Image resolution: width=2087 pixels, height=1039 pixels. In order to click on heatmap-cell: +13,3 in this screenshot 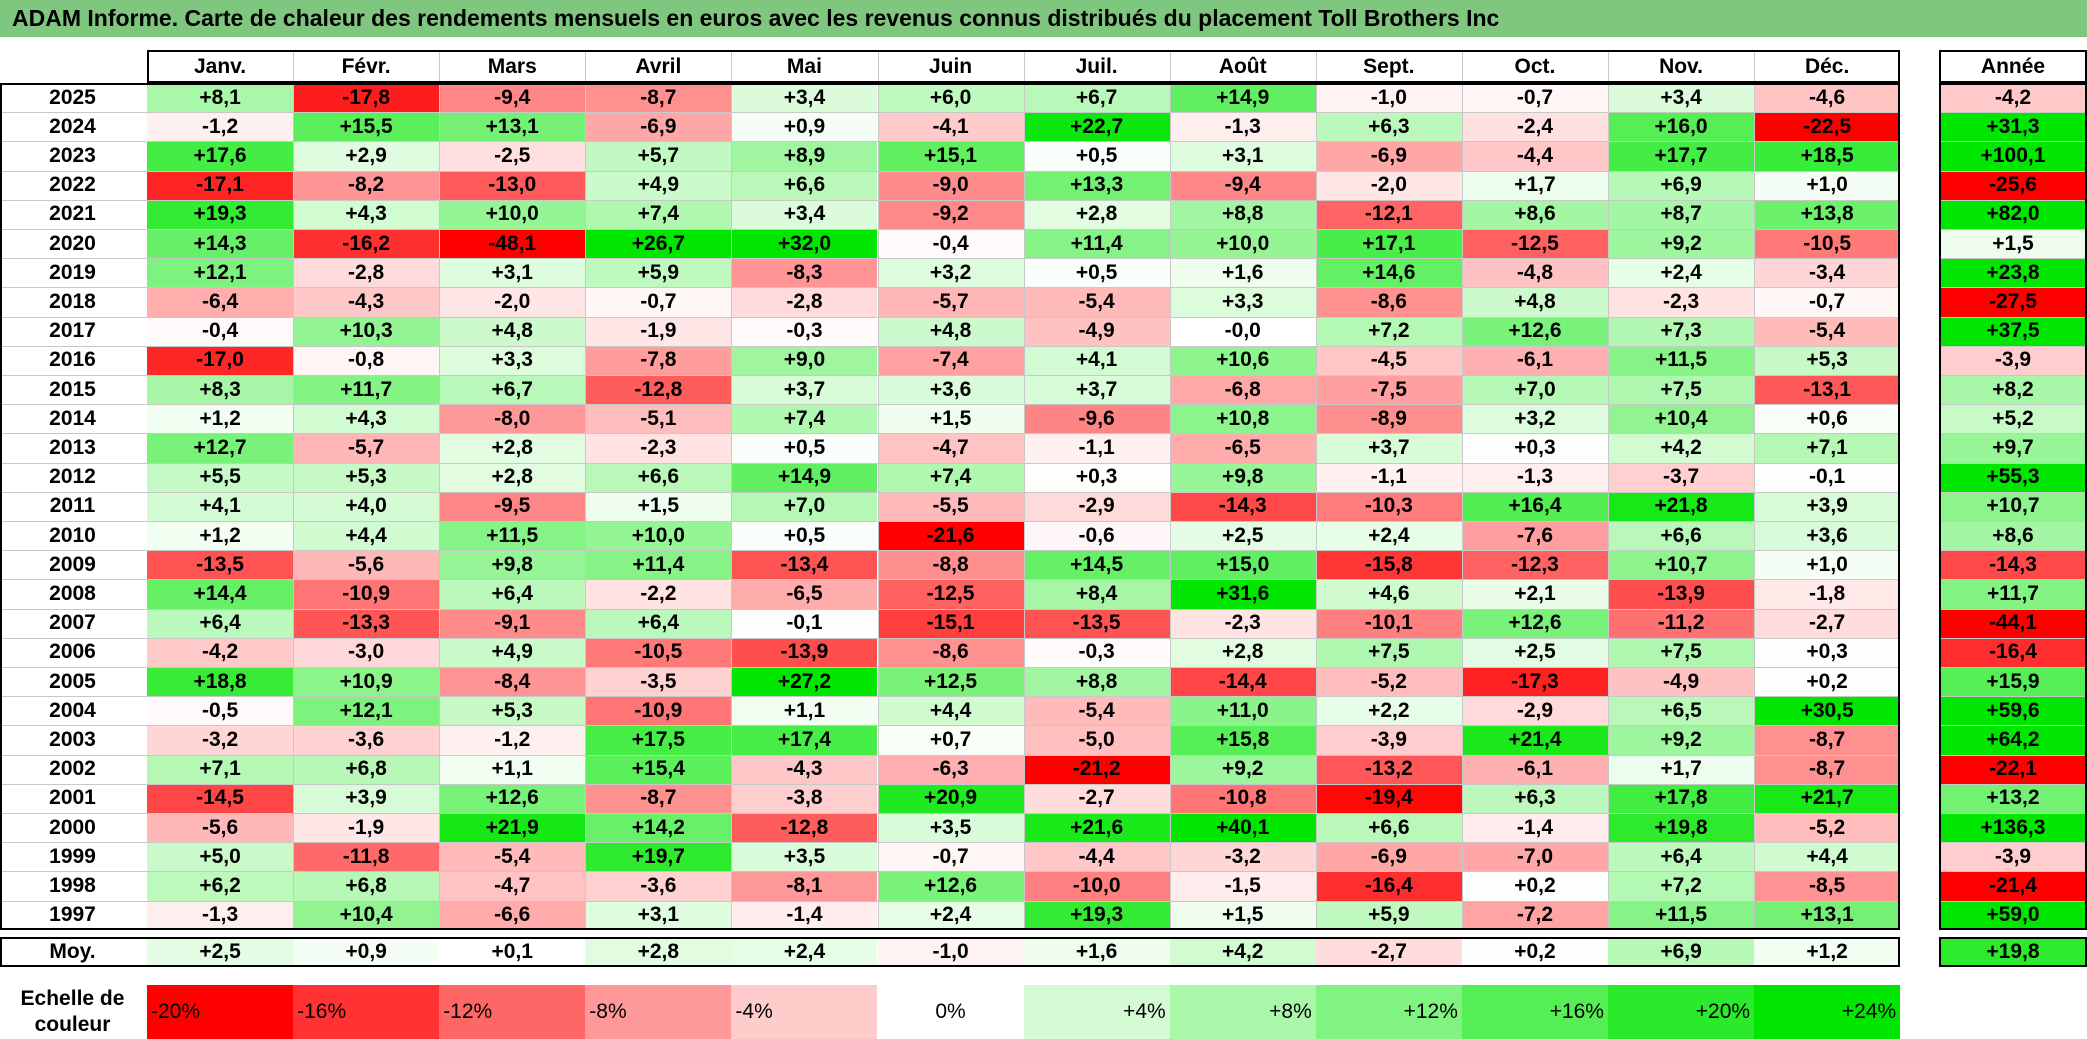, I will do `click(1096, 185)`.